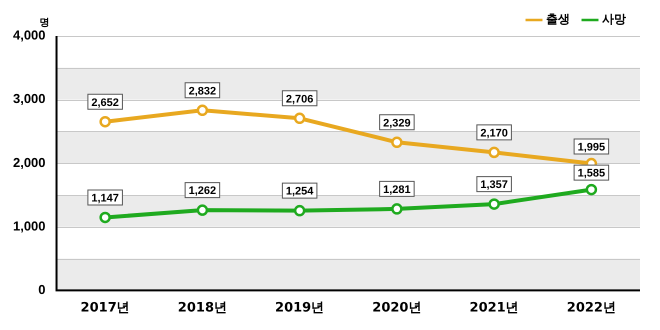 The height and width of the screenshot is (330, 660). I want to click on data-label: 1,262, so click(202, 191).